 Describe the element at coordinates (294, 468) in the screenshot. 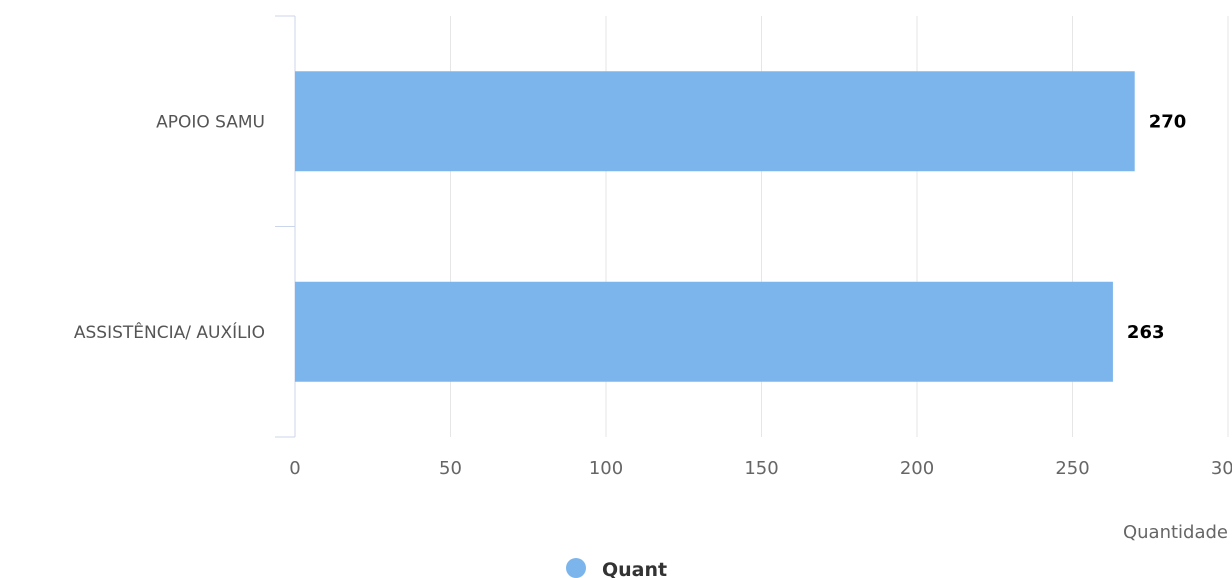

I see `x-tick-label-0: 0` at that location.